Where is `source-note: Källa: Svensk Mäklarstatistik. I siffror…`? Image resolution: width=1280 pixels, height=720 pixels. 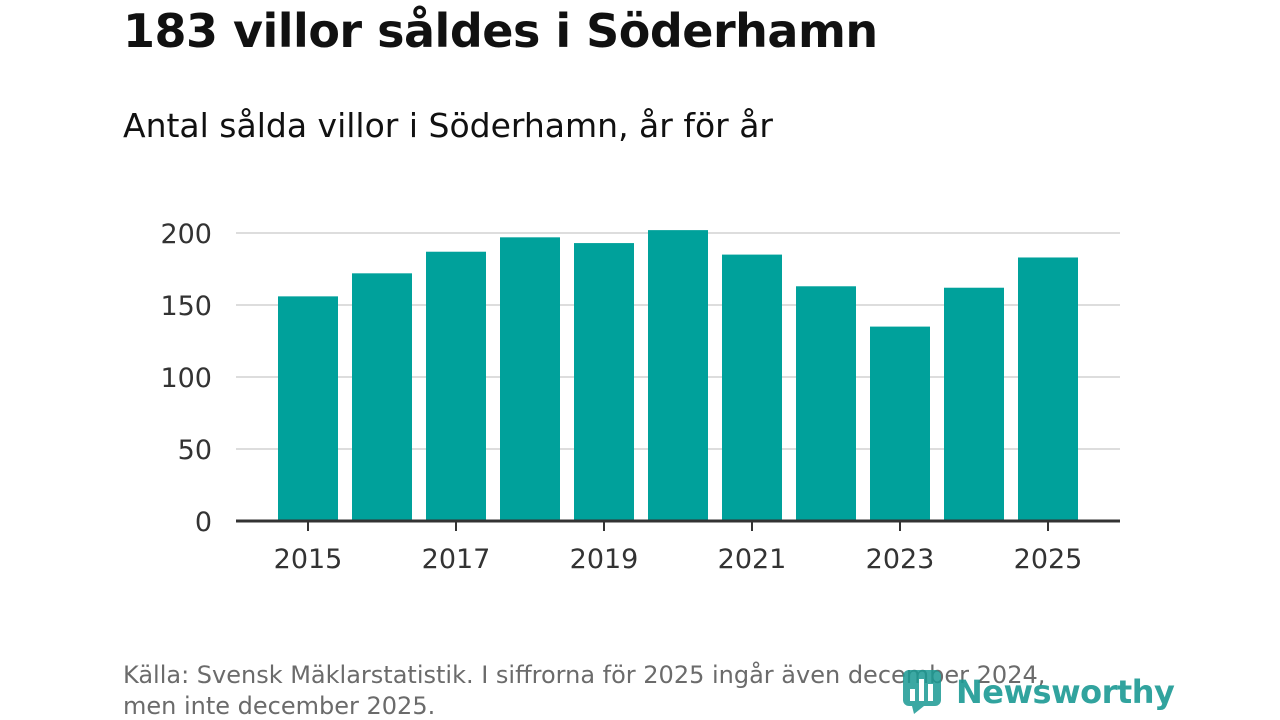 source-note: Källa: Svensk Mäklarstatistik. I siffror… is located at coordinates (623, 690).